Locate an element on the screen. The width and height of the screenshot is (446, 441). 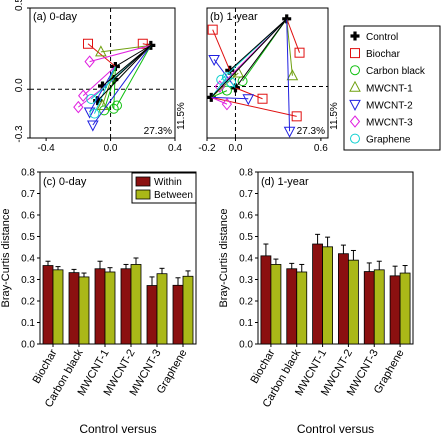
legend-label: Control is located at coordinates (382, 37).